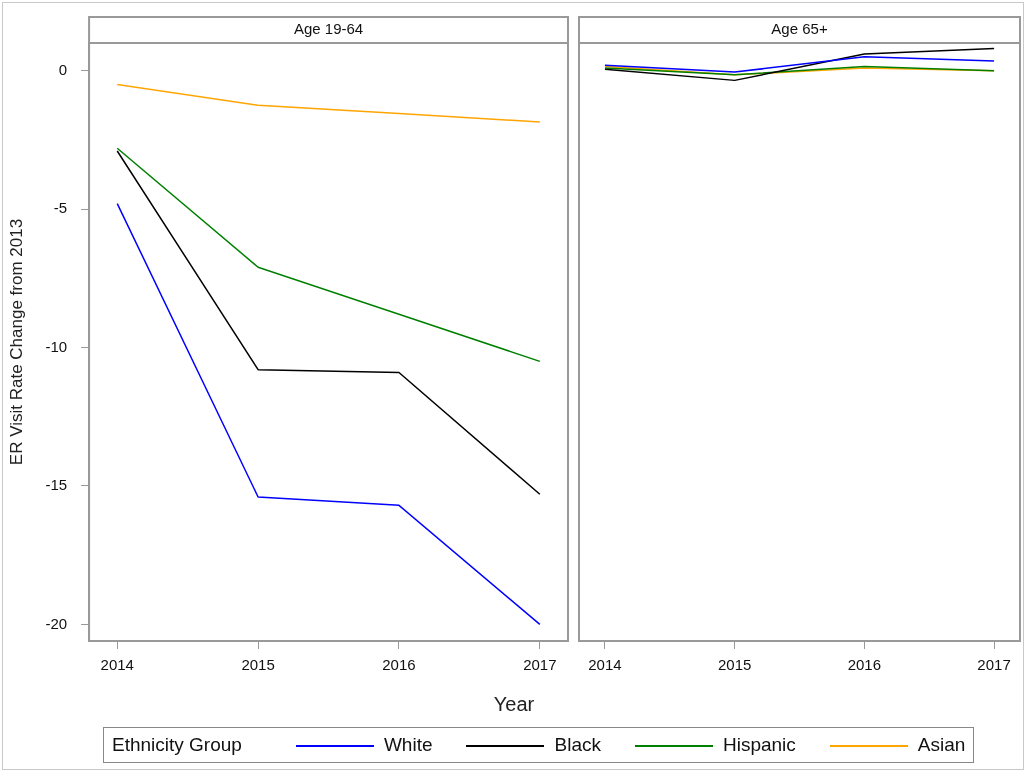 The height and width of the screenshot is (774, 1028). What do you see at coordinates (759, 744) in the screenshot?
I see `legend-label: Hispanic` at bounding box center [759, 744].